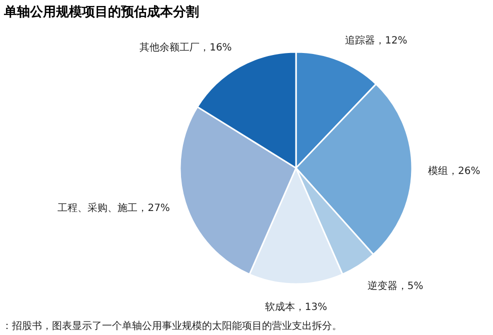 The image size is (493, 335). Describe the element at coordinates (296, 307) in the screenshot. I see `slice-label: 软成本，13%` at that location.